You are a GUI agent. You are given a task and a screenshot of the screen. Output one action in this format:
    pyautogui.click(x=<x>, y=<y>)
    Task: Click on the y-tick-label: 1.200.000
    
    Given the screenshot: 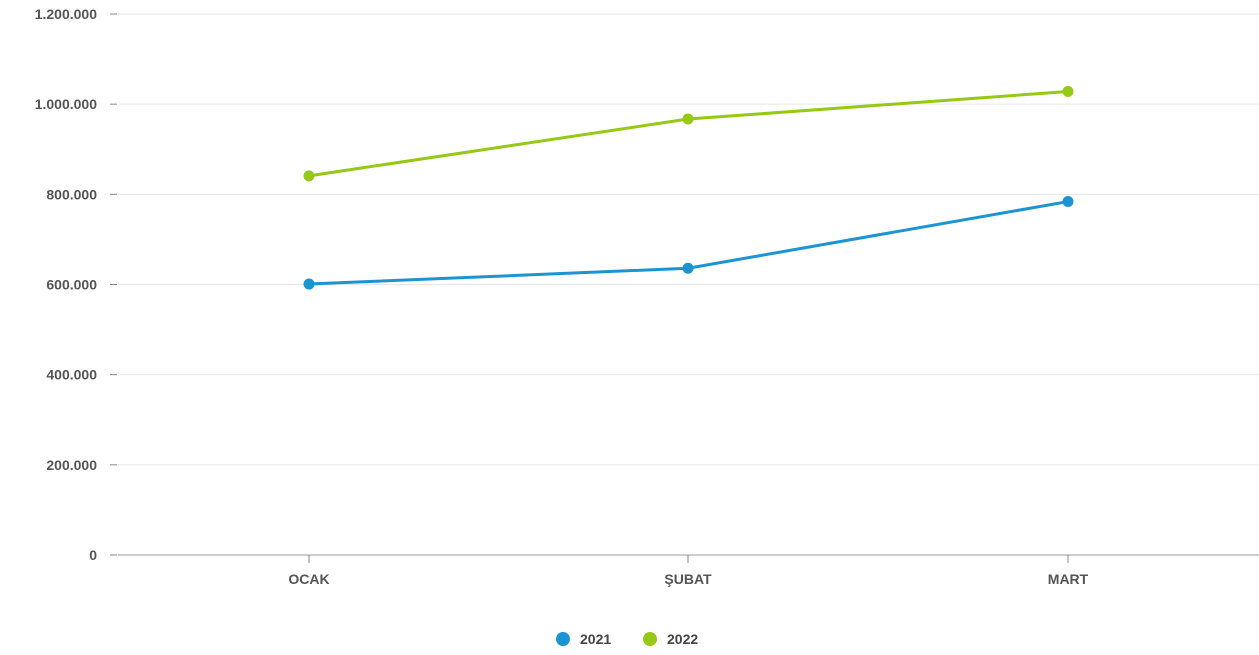 What is the action you would take?
    pyautogui.click(x=66, y=14)
    